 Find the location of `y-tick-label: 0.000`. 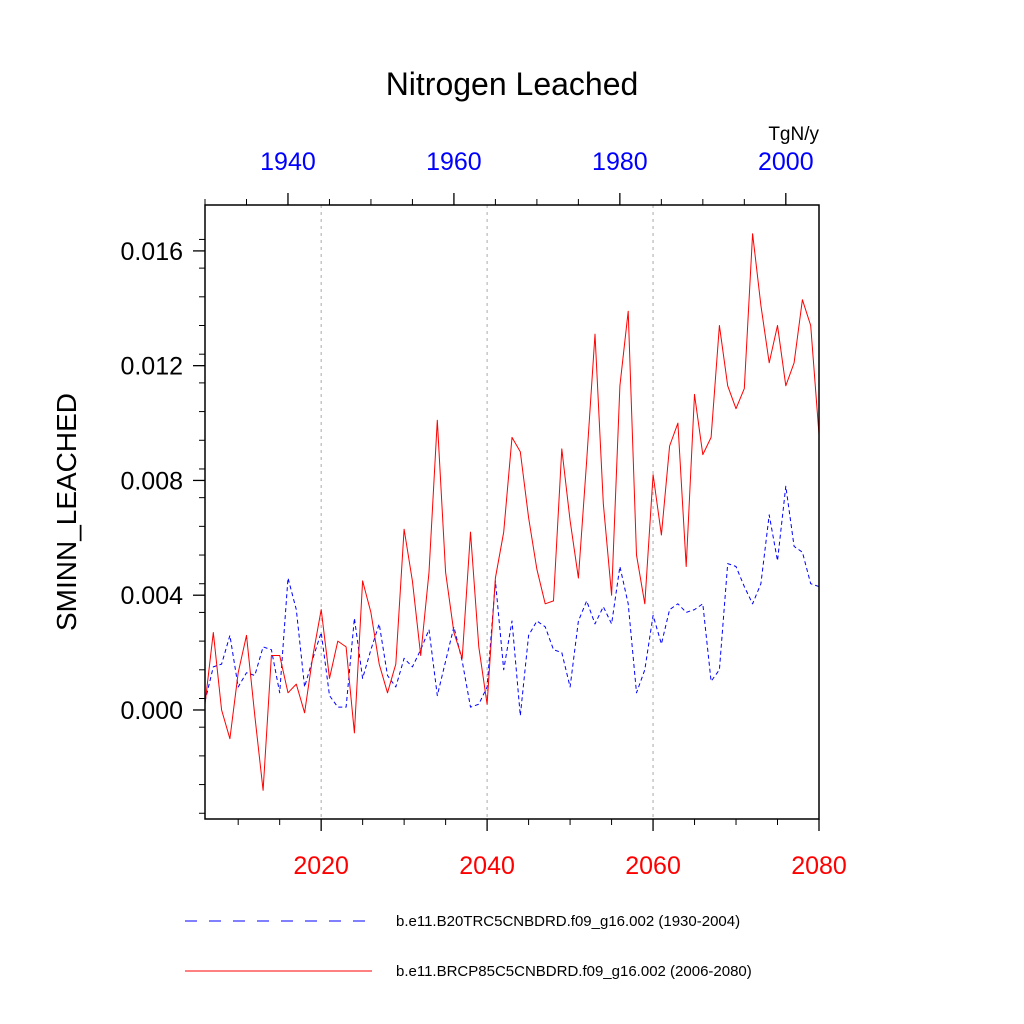

y-tick-label: 0.000 is located at coordinates (151, 711).